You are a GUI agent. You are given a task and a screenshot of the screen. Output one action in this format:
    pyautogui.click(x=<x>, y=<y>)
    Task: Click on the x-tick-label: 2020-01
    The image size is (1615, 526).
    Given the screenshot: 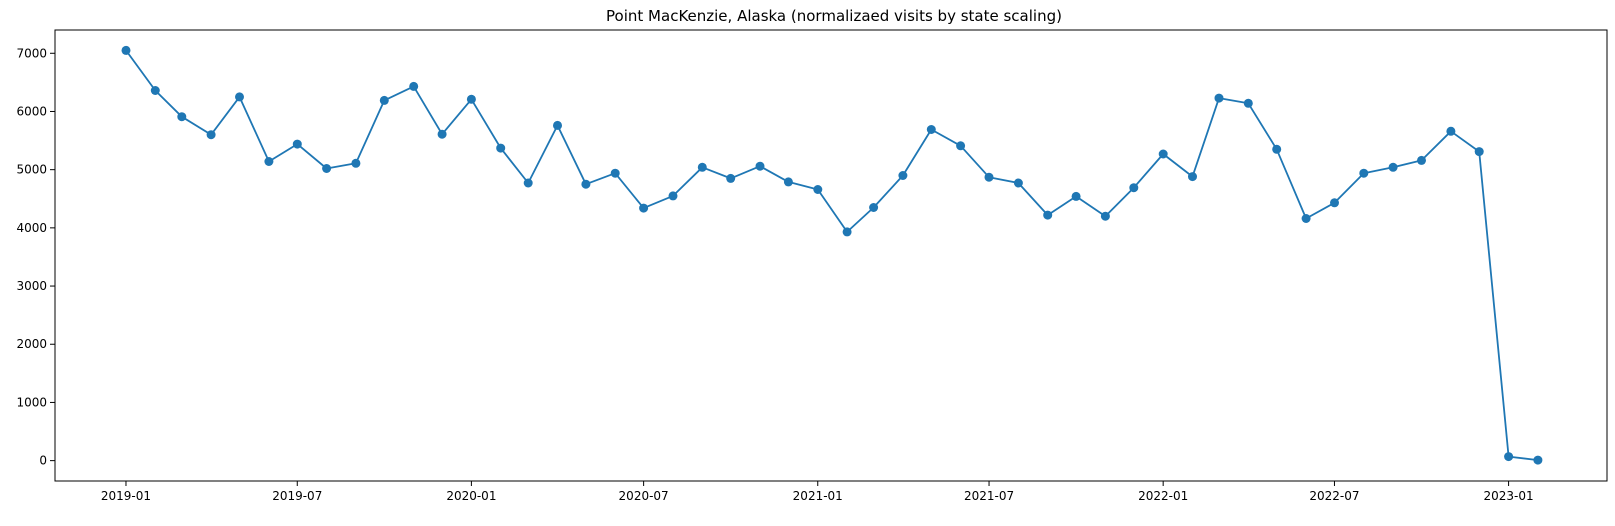 What is the action you would take?
    pyautogui.click(x=471, y=496)
    